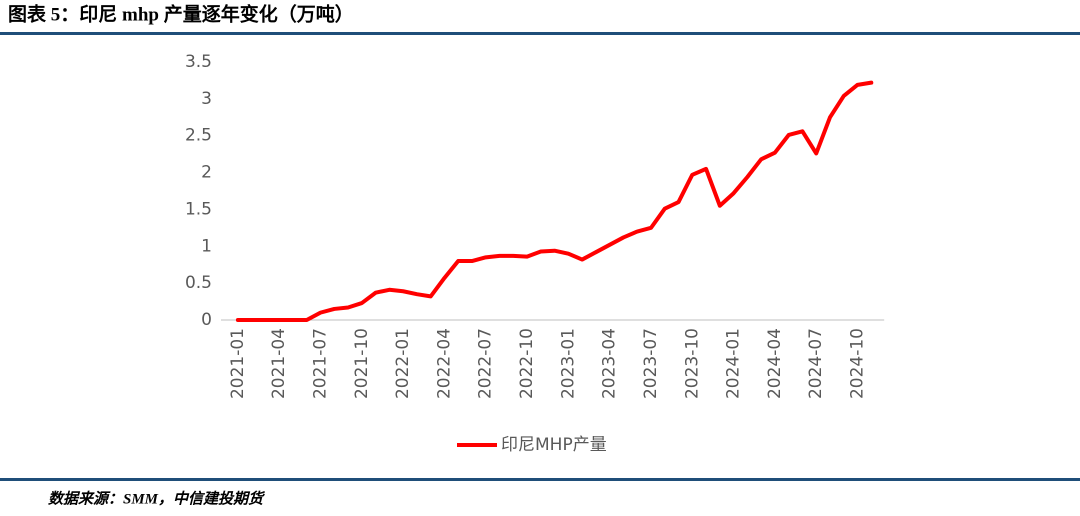 This screenshot has height=516, width=1080. Describe the element at coordinates (279, 363) in the screenshot. I see `x-tick-label: 2021-04` at that location.